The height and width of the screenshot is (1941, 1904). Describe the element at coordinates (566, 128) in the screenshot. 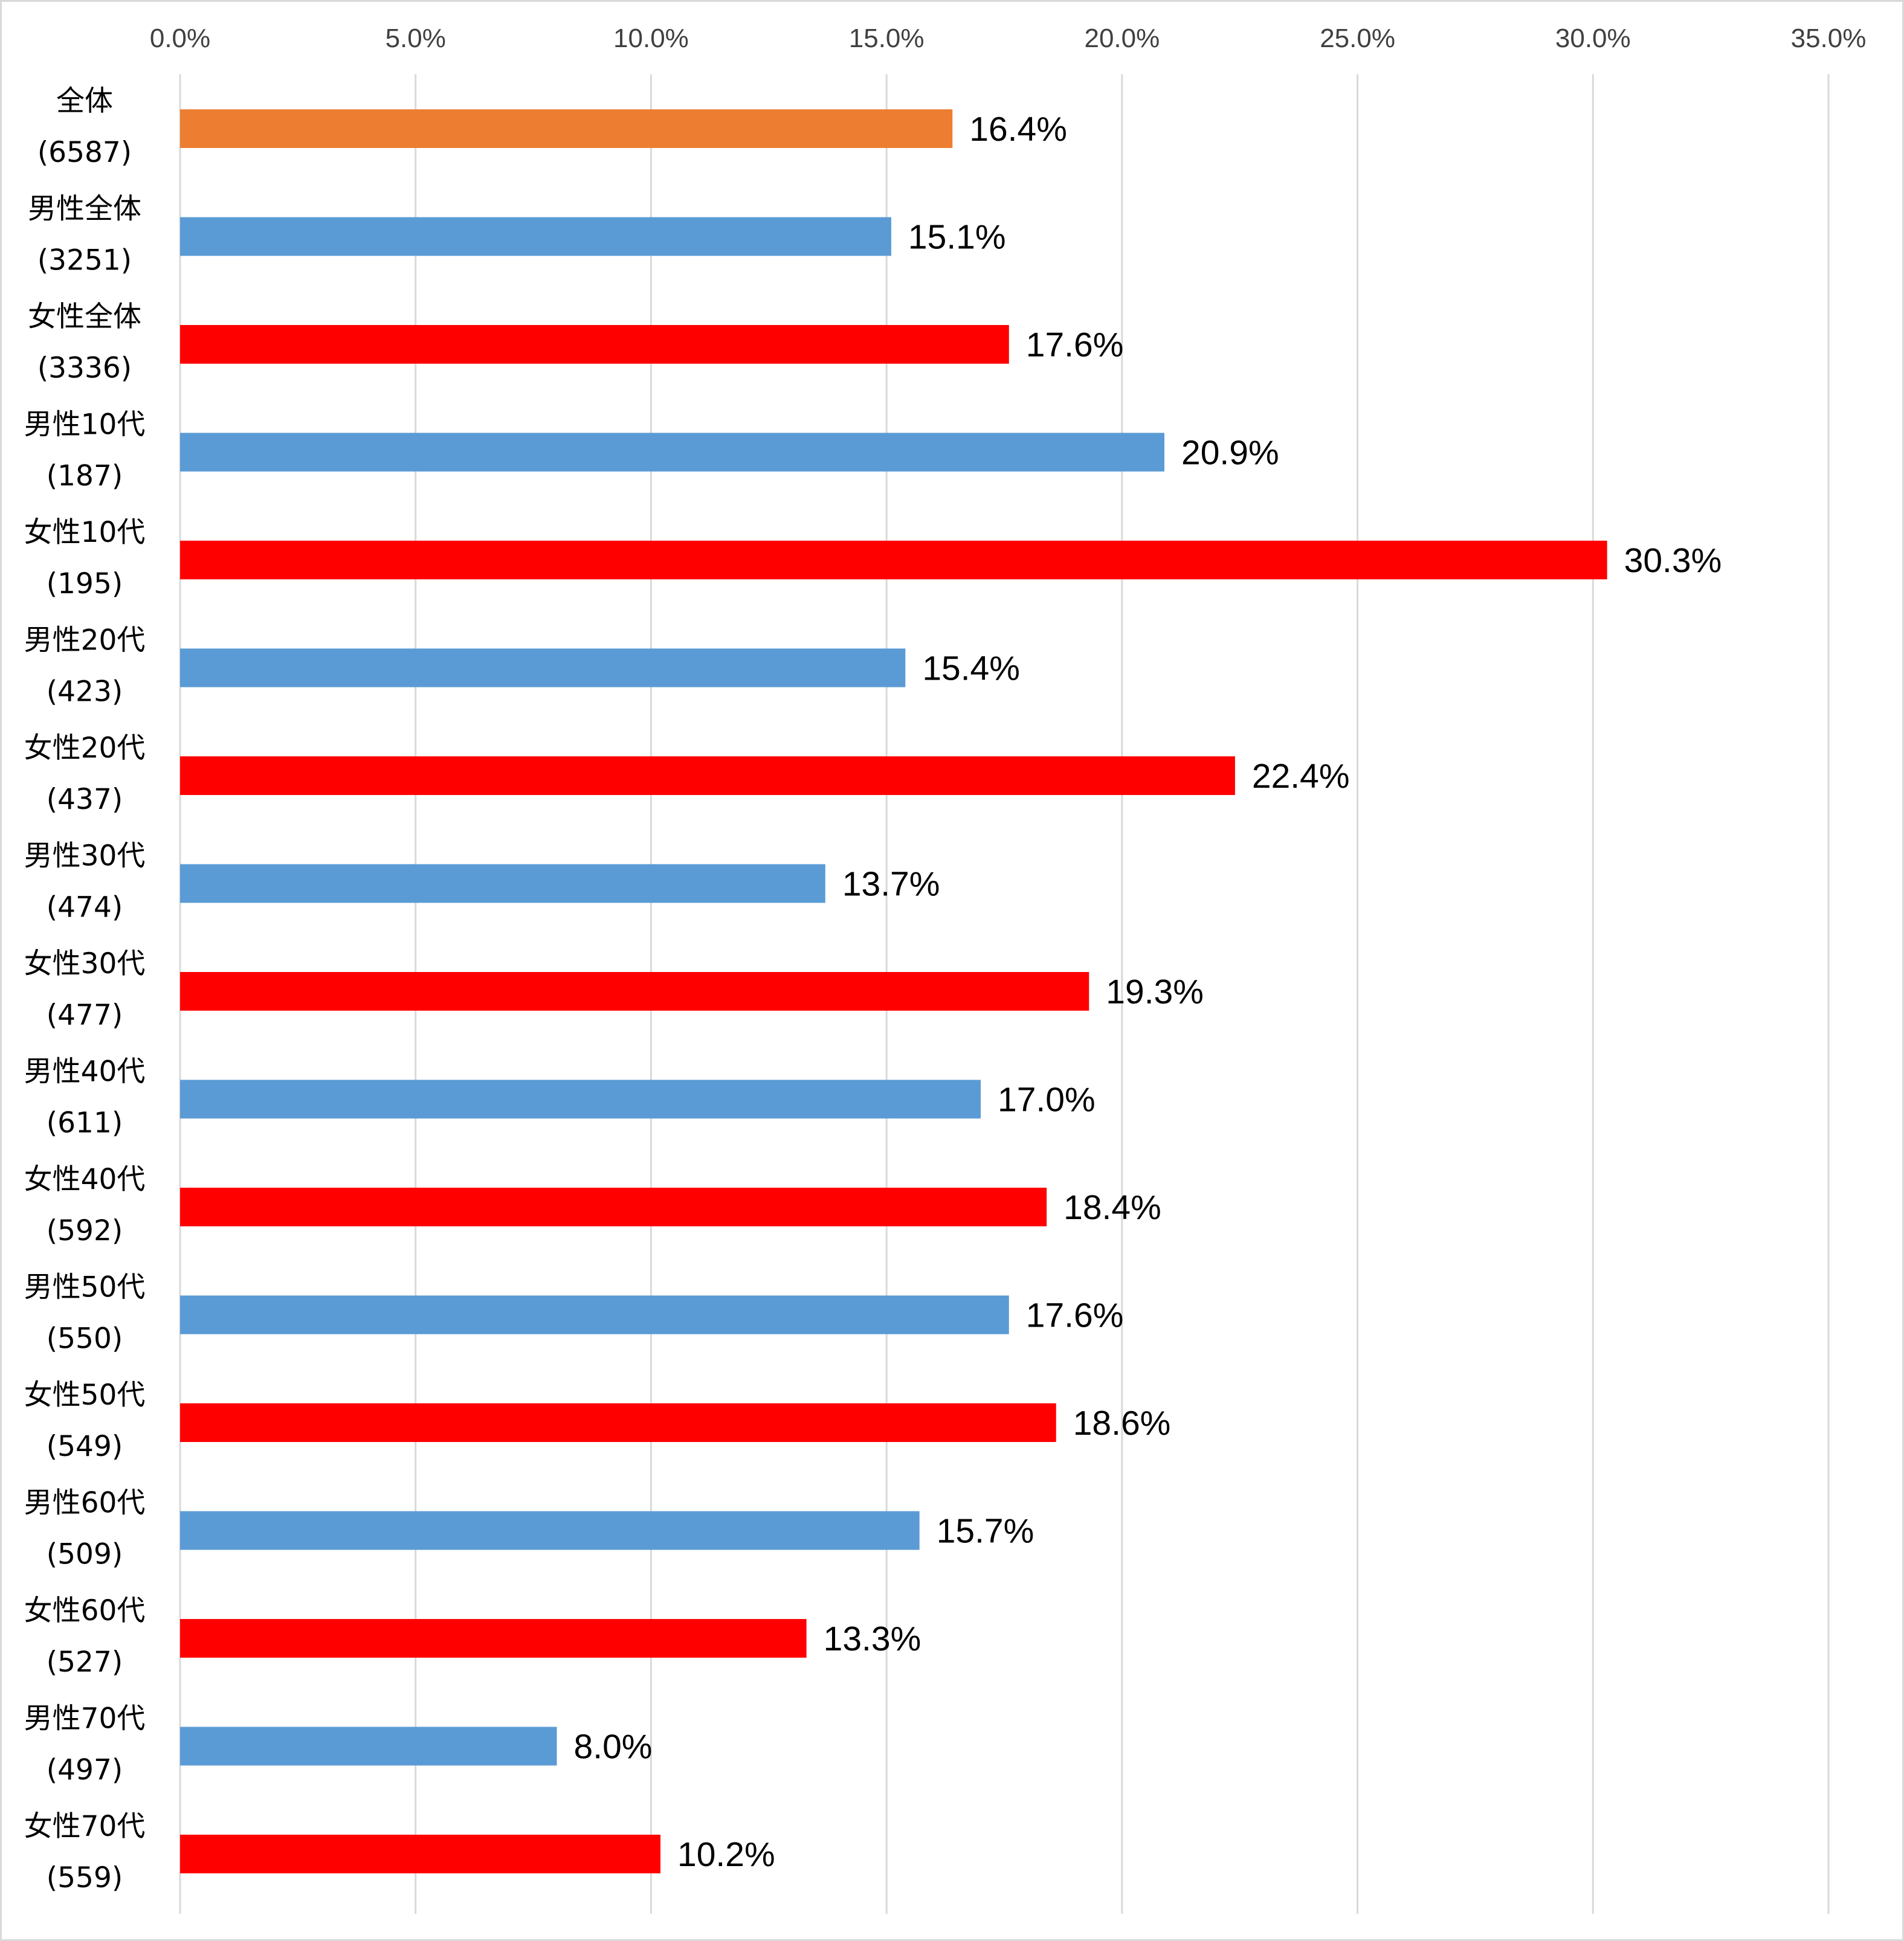

I see `bar-total` at that location.